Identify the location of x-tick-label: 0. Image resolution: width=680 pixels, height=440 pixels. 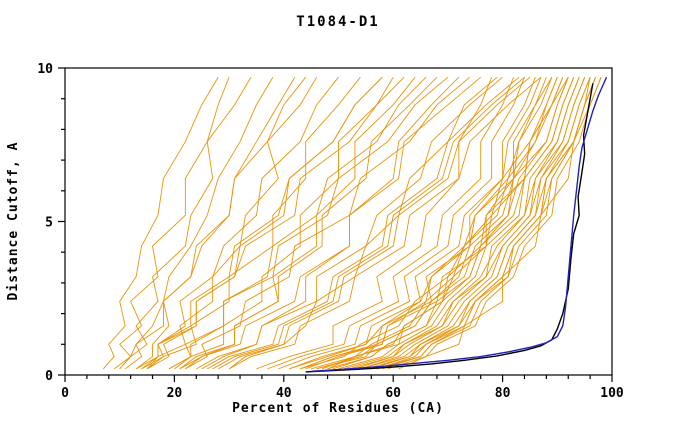
(65, 393).